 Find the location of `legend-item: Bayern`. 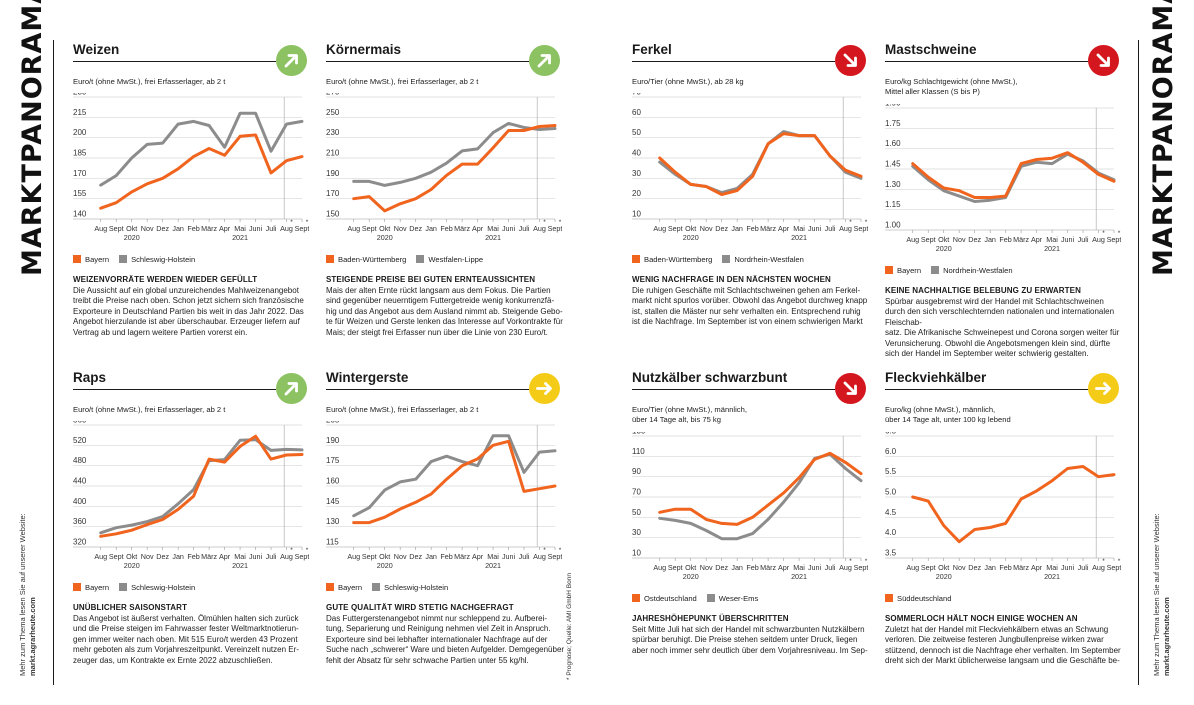

legend-item: Bayern is located at coordinates (91, 587).